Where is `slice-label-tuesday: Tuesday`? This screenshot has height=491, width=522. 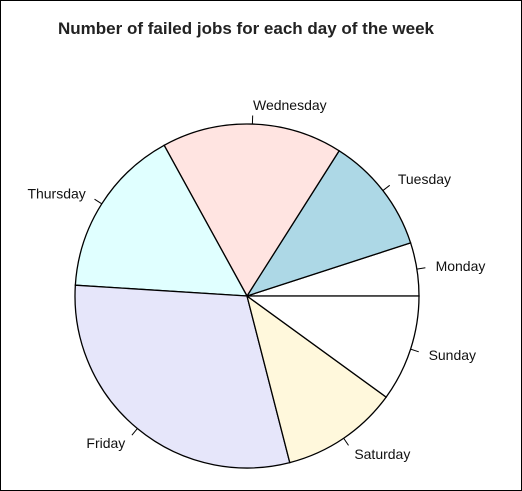 slice-label-tuesday: Tuesday is located at coordinates (424, 179).